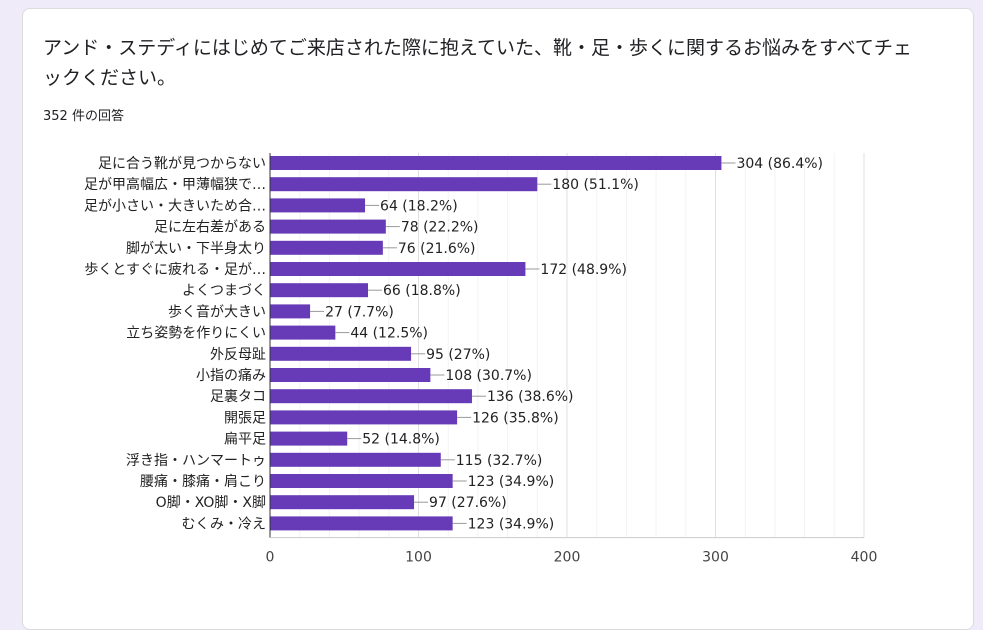 This screenshot has width=983, height=630. I want to click on data-label: 52 (14.8%), so click(401, 440).